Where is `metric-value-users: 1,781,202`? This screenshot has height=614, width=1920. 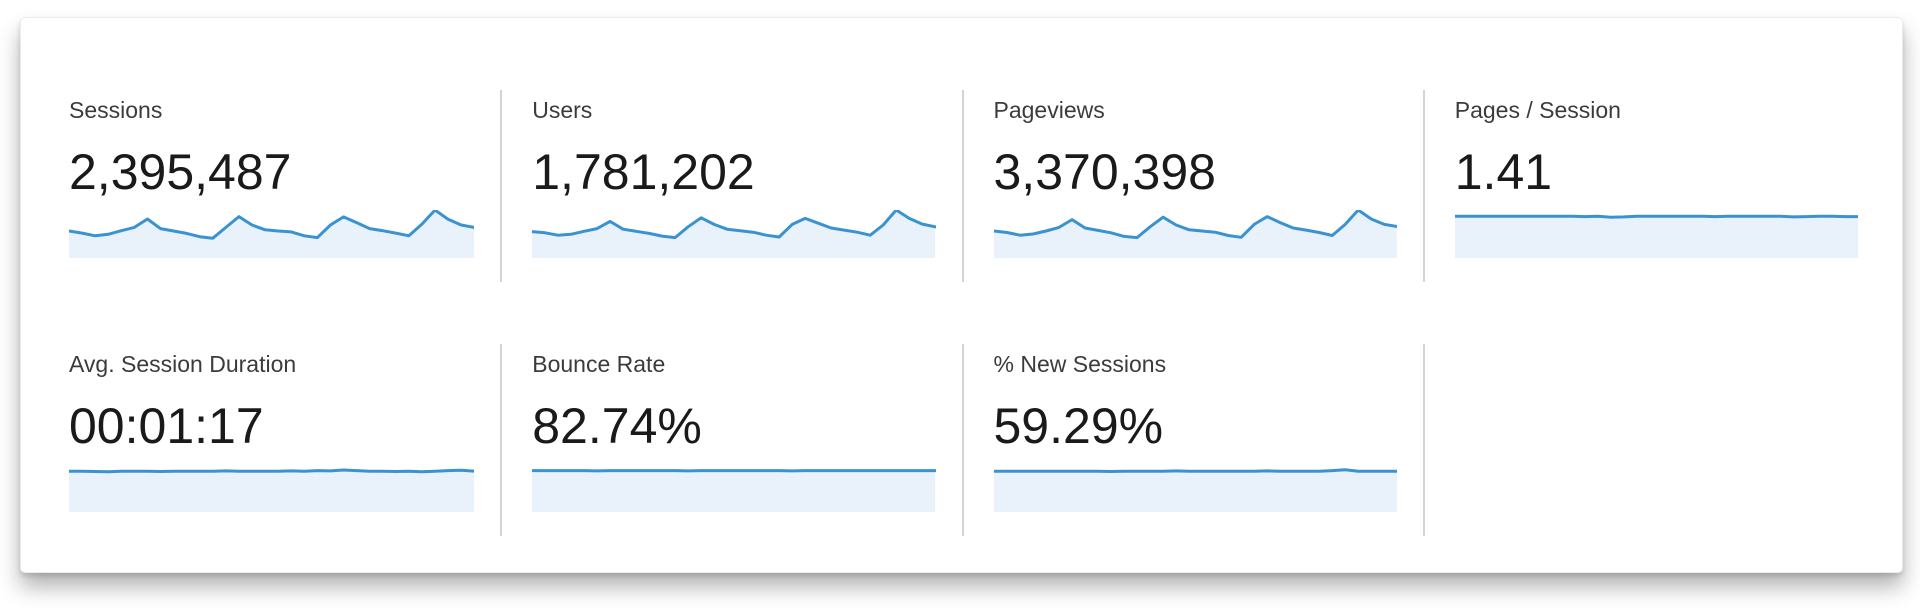 metric-value-users: 1,781,202 is located at coordinates (643, 172).